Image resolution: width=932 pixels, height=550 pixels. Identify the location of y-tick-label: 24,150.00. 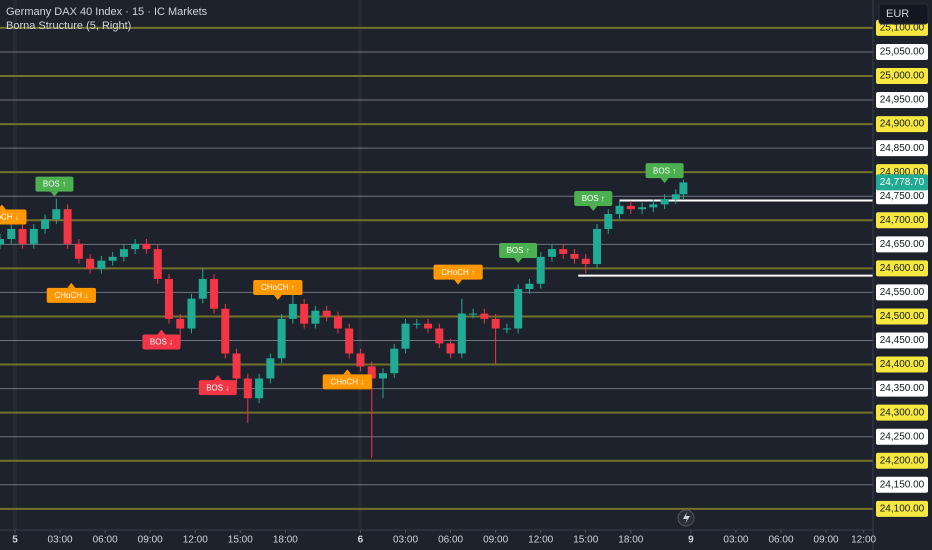
(902, 484).